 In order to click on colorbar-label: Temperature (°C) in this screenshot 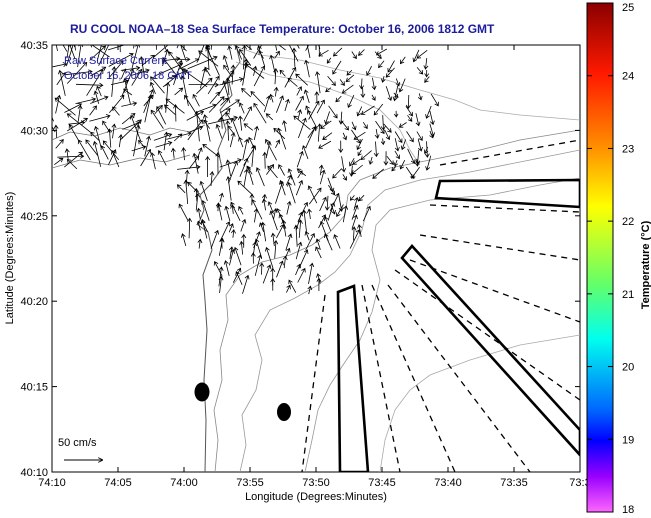, I will do `click(645, 264)`.